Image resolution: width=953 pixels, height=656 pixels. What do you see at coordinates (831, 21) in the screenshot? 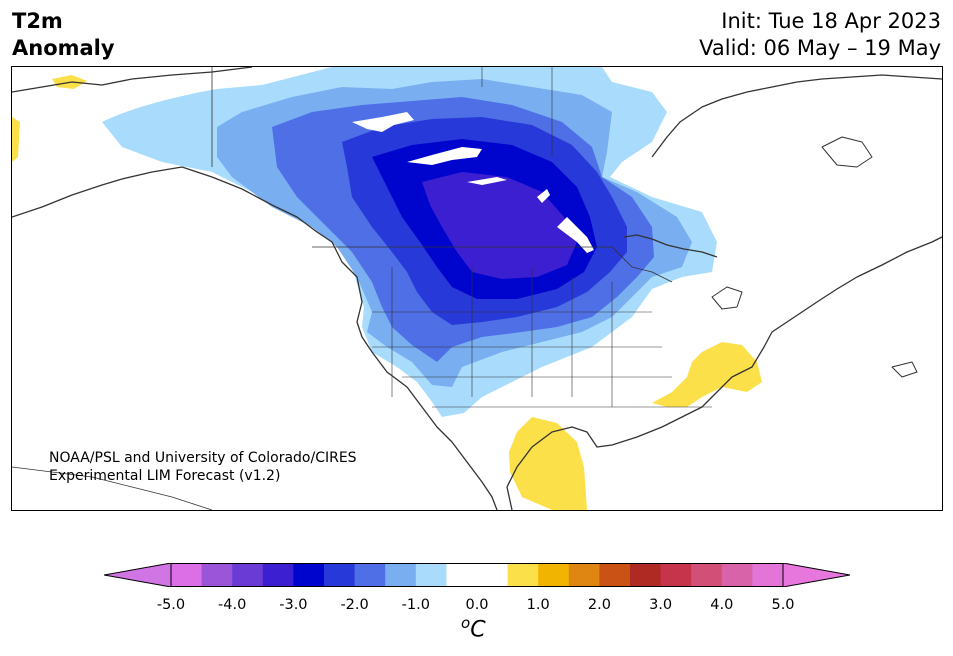
I see `init-date: Init: Tue 18 Apr 2023` at bounding box center [831, 21].